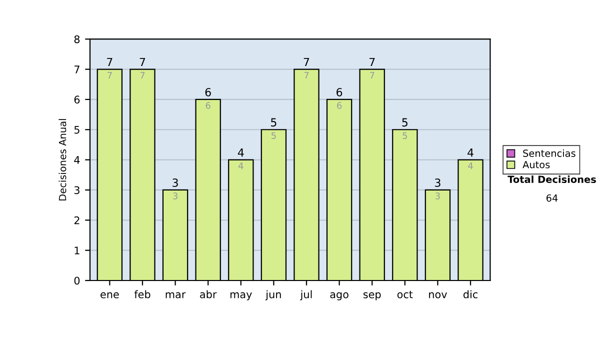  I want to click on x-tick-label: nov, so click(438, 295).